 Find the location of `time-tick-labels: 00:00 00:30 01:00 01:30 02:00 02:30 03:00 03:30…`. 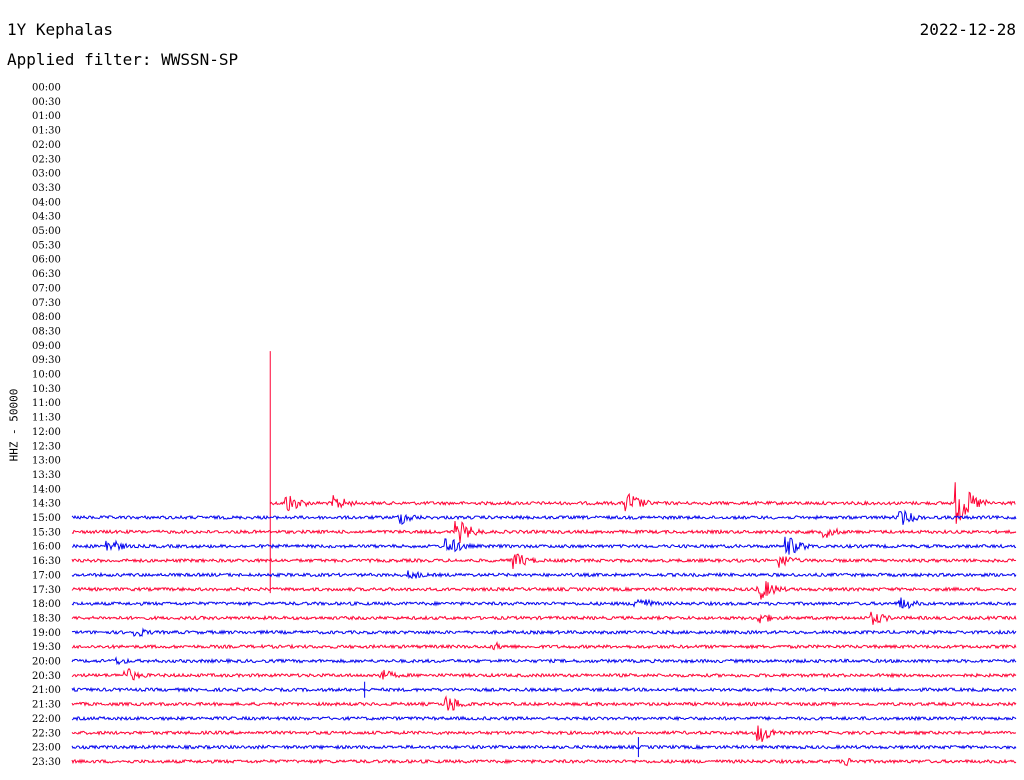

time-tick-labels: 00:00 00:30 01:00 01:30 02:00 02:30 03:00 03:30… is located at coordinates (46, 425).